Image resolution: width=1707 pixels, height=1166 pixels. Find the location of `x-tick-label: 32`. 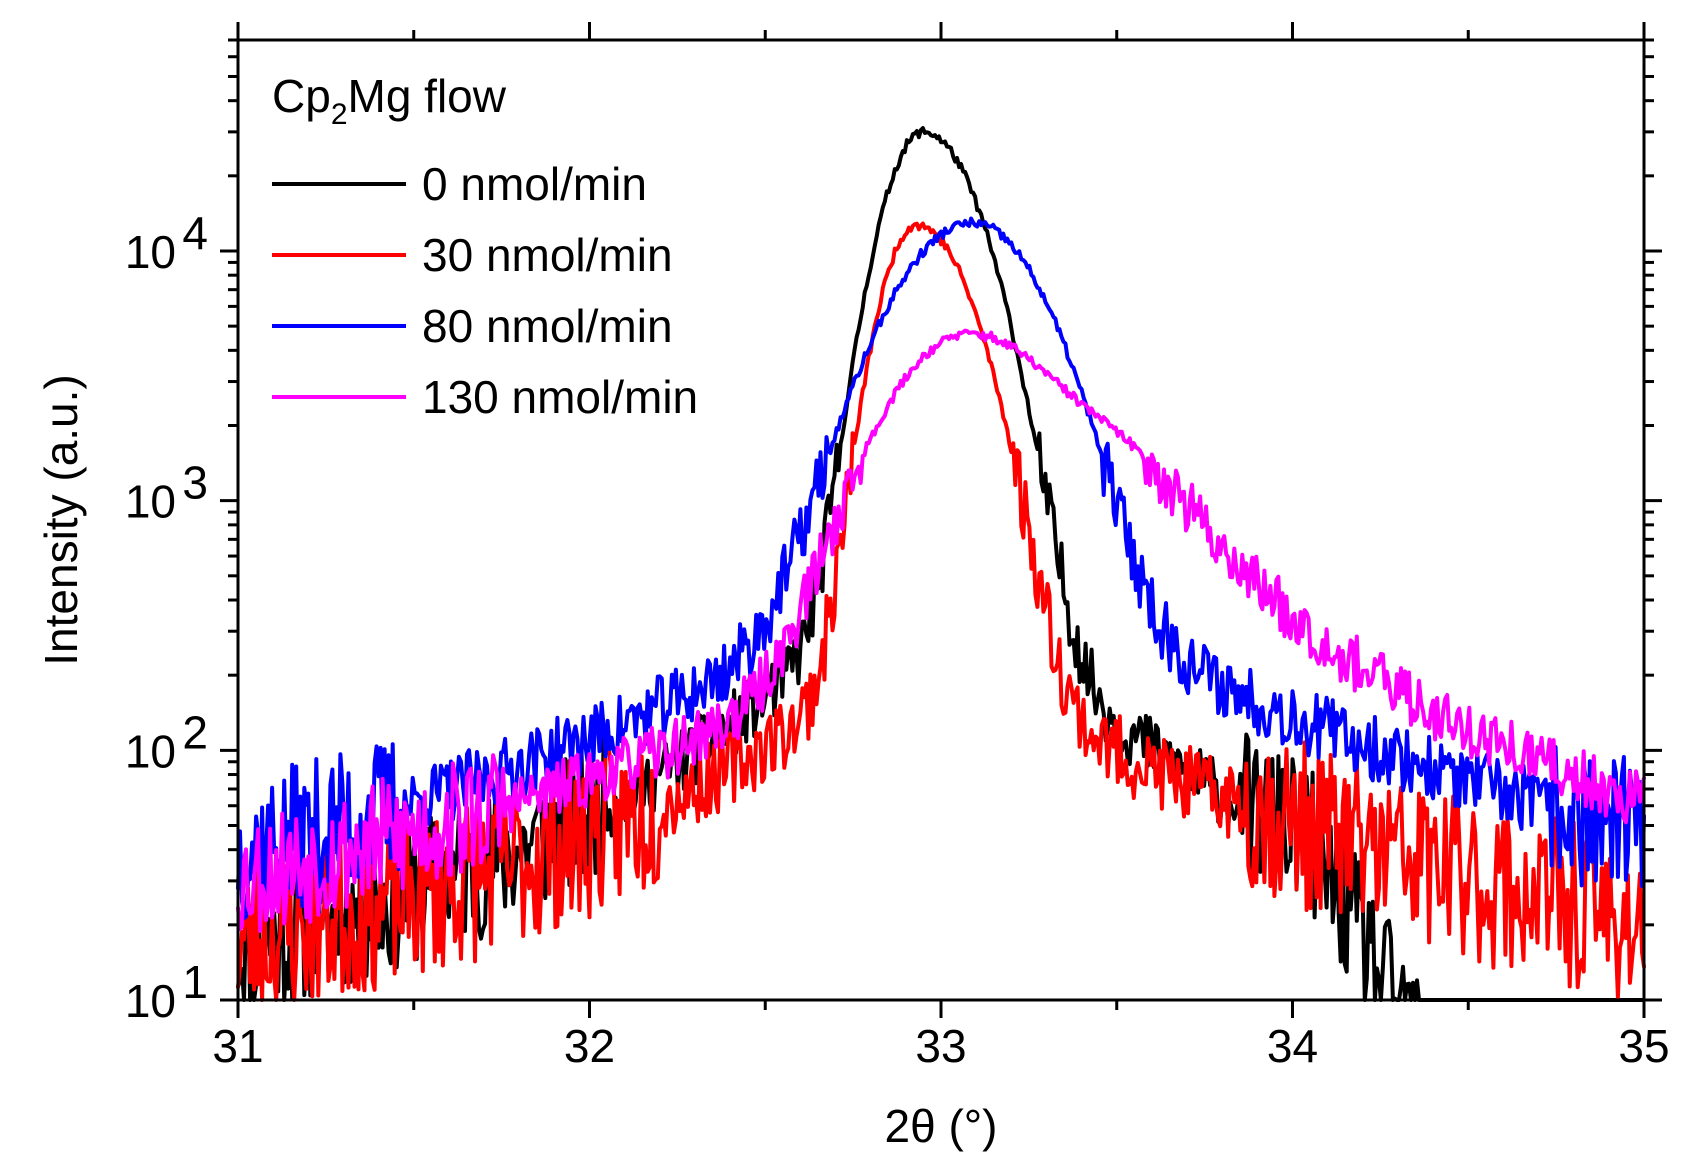

x-tick-label: 32 is located at coordinates (589, 1046).